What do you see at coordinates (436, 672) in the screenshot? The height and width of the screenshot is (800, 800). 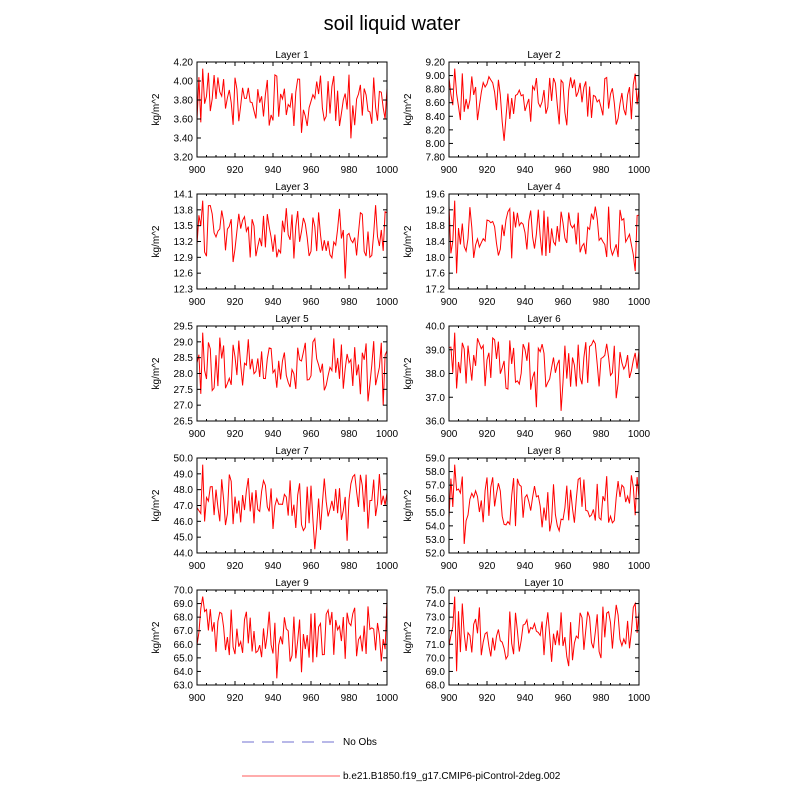 I see `y-tick-label: 69.0` at bounding box center [436, 672].